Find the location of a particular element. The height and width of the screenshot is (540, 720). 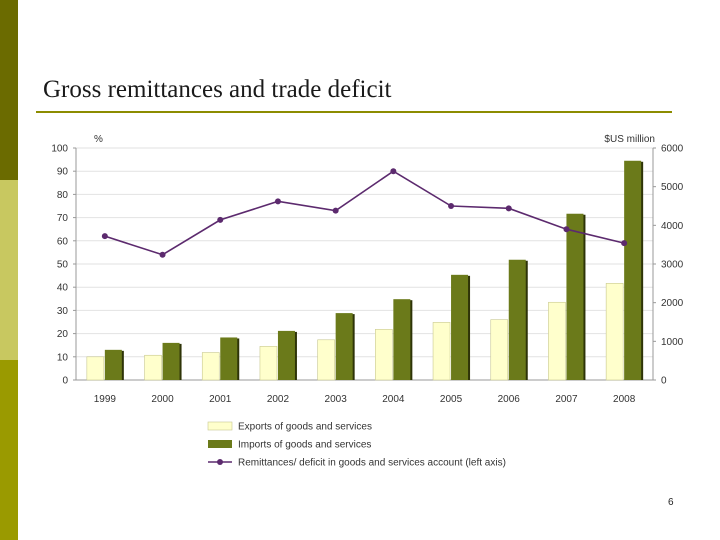

left-tick-label: 20 is located at coordinates (63, 334).